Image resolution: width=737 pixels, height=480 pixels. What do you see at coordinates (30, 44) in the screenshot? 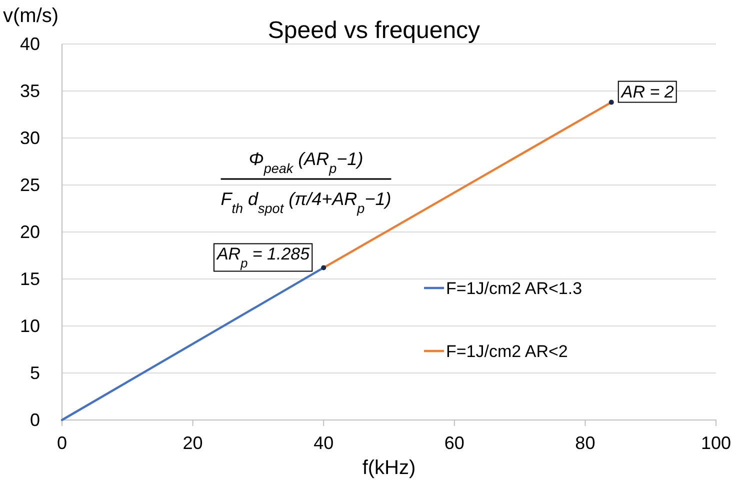
I see `y-tick-label: 40` at bounding box center [30, 44].